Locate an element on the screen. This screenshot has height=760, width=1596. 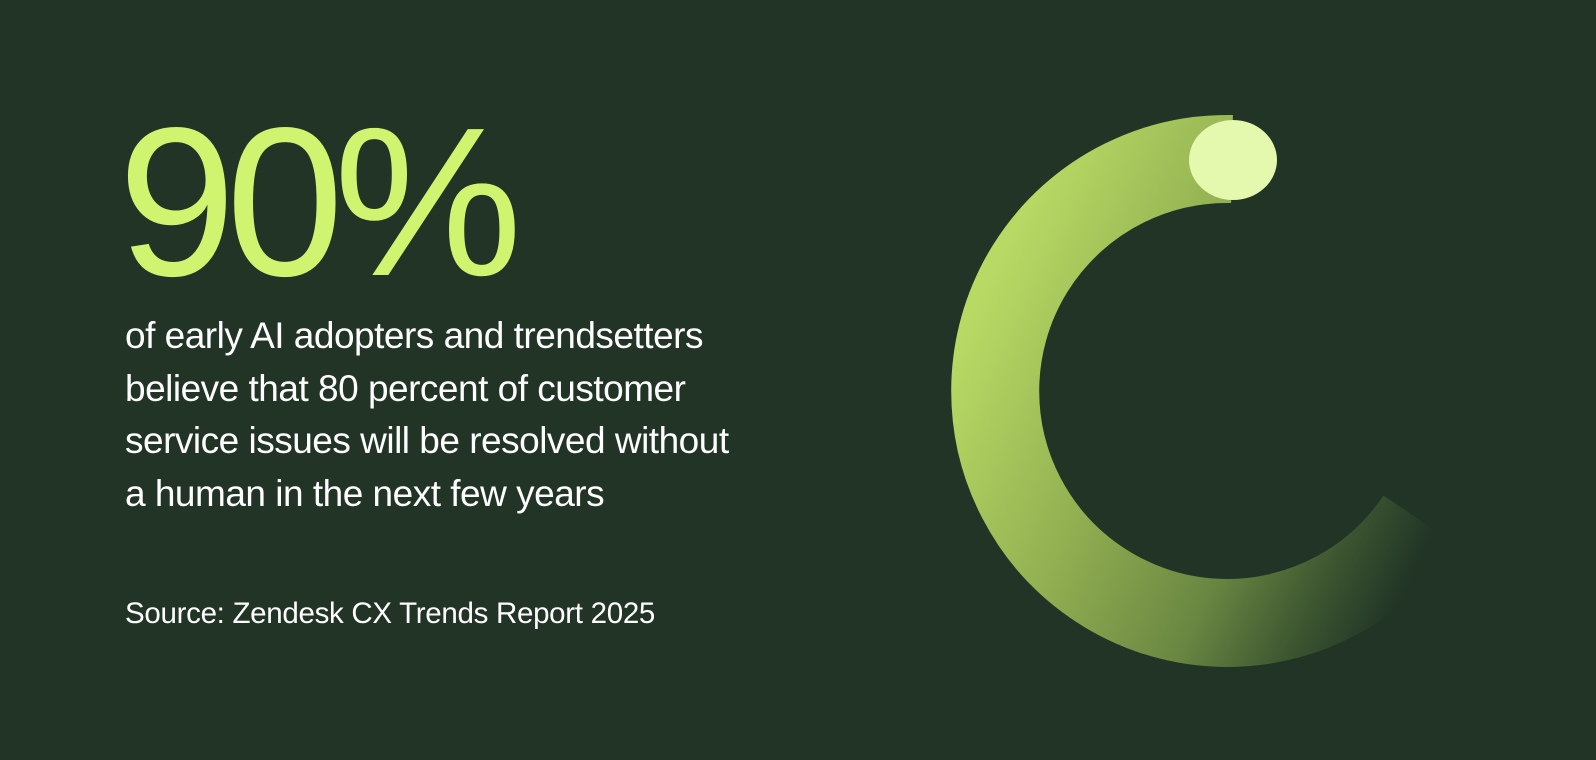
description-line: of early AI adopters and trendsetters is located at coordinates (414, 335).